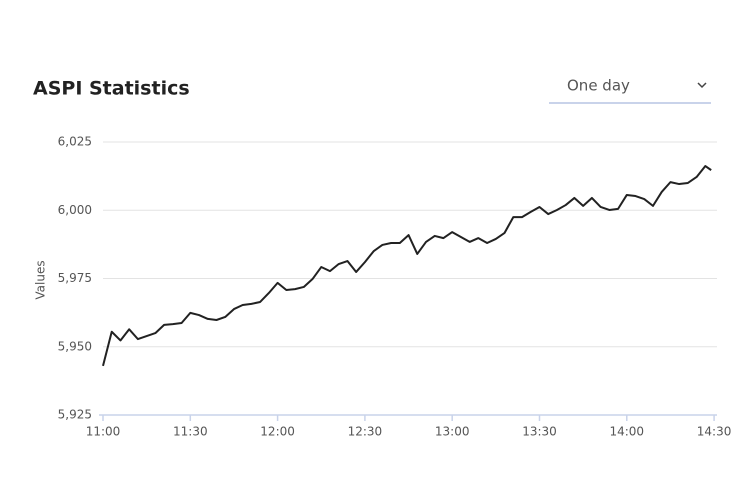  Describe the element at coordinates (277, 432) in the screenshot. I see `x-tick-label: 12:00` at that location.